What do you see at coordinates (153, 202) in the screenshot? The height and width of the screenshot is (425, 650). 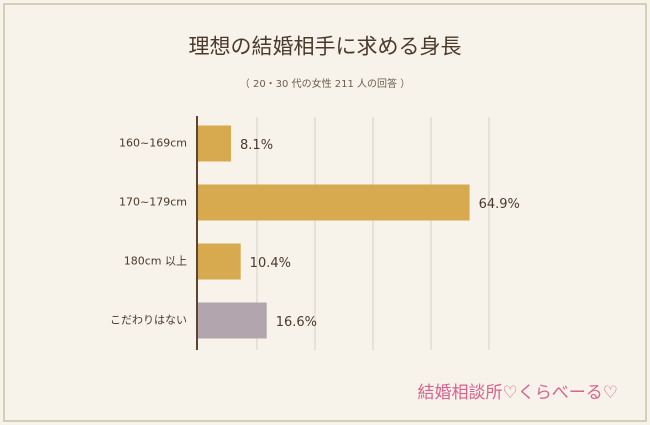 I see `y-tick-label: 170~179cm` at bounding box center [153, 202].